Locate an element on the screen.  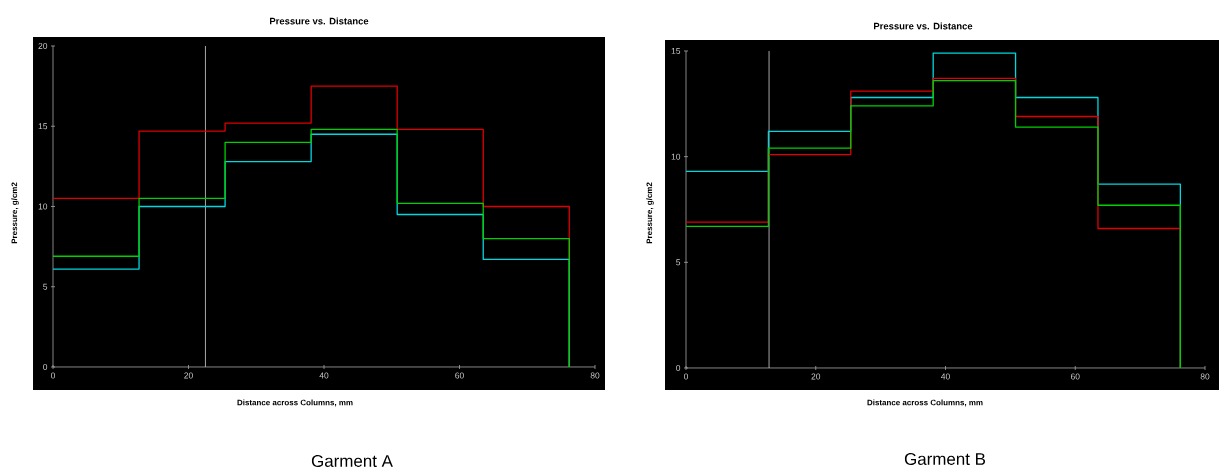
y-tick-label: 20 is located at coordinates (43, 45).